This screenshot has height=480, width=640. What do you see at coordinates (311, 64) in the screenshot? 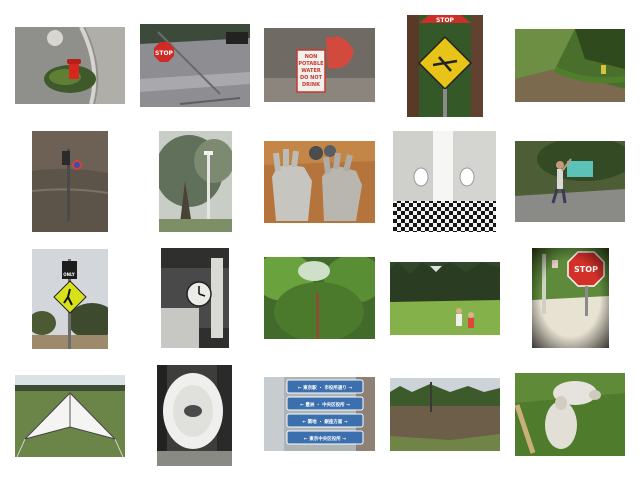
I see `sign-line-2: POTABLE` at bounding box center [311, 64].